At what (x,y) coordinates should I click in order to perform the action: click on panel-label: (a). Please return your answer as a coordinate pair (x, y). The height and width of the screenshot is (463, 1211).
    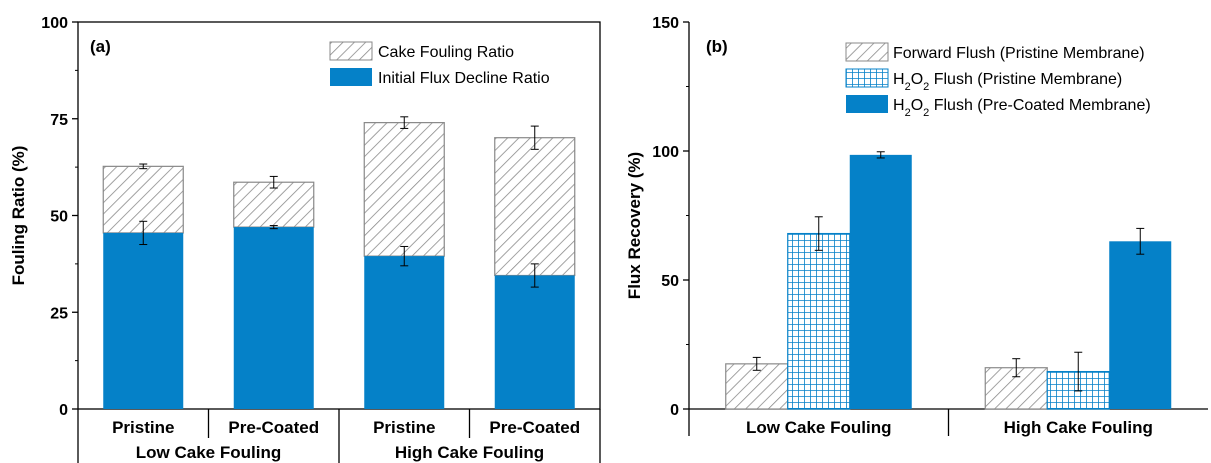
    Looking at the image, I should click on (100, 46).